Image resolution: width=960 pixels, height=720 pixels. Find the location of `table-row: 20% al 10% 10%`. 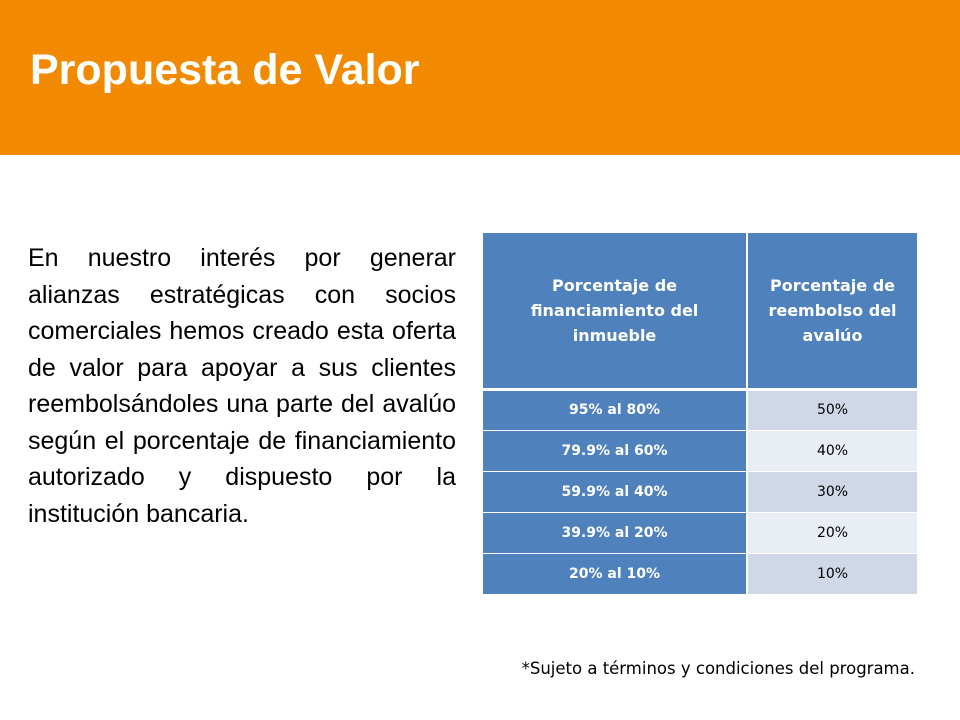

table-row: 20% al 10% 10% is located at coordinates (700, 574).